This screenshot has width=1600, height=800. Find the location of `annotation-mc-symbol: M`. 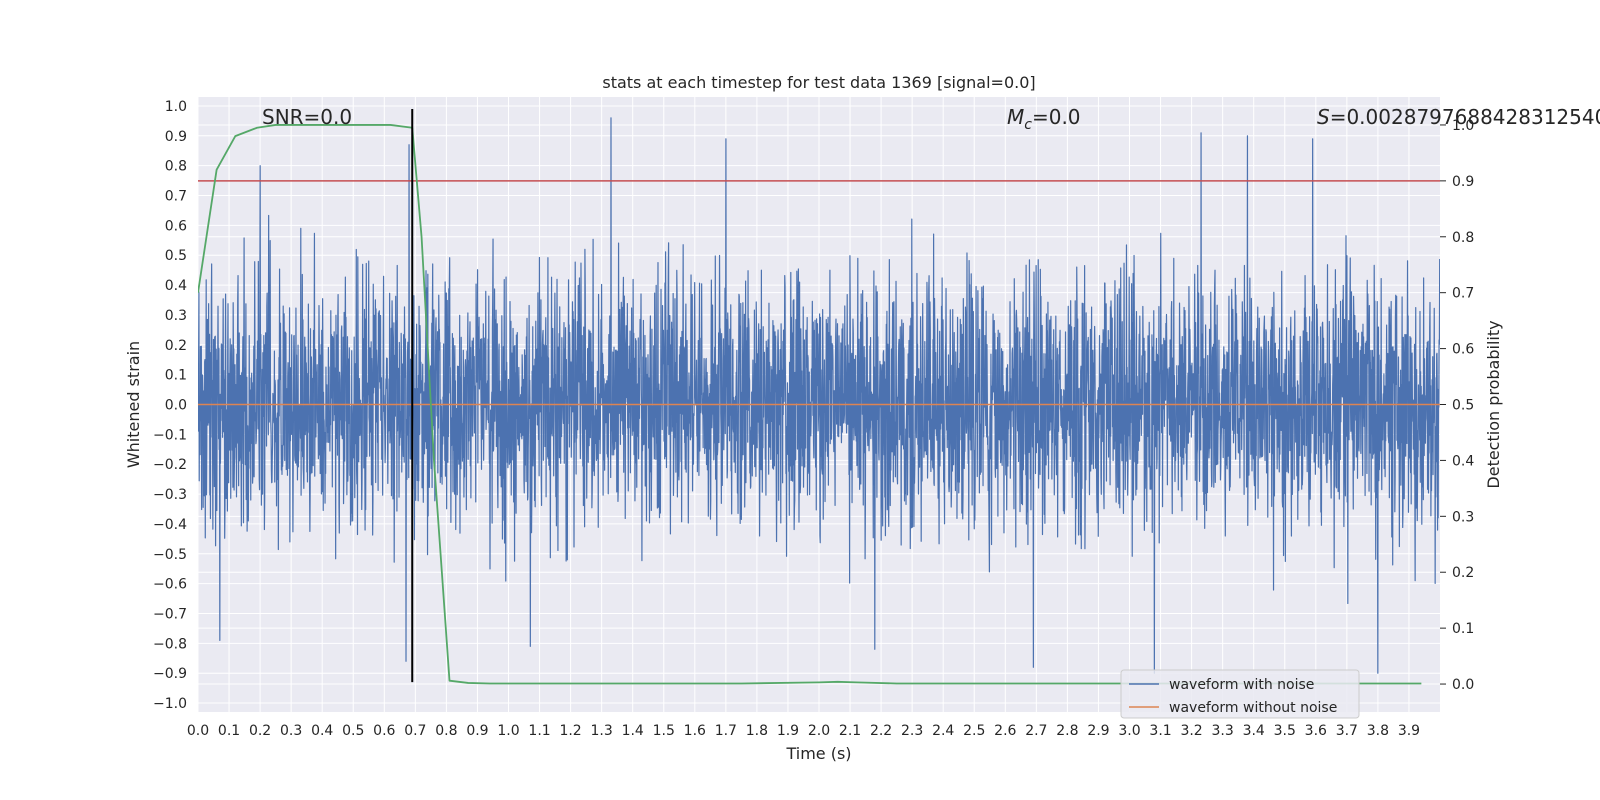

annotation-mc-symbol: M is located at coordinates (1015, 117).